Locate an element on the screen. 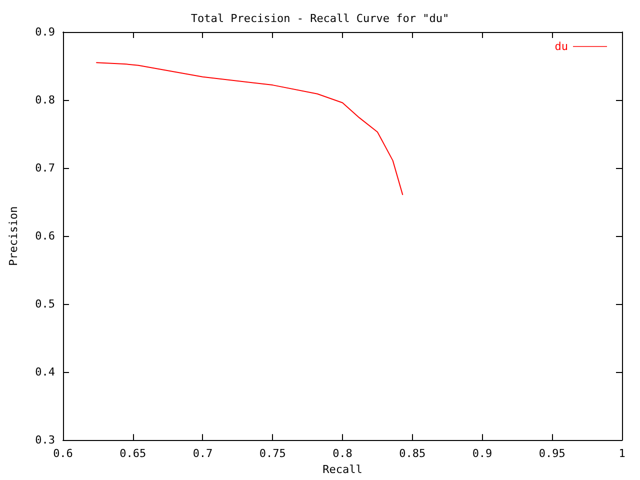 Image resolution: width=640 pixels, height=480 pixels. y-tick-label: 0.4 is located at coordinates (45, 372).